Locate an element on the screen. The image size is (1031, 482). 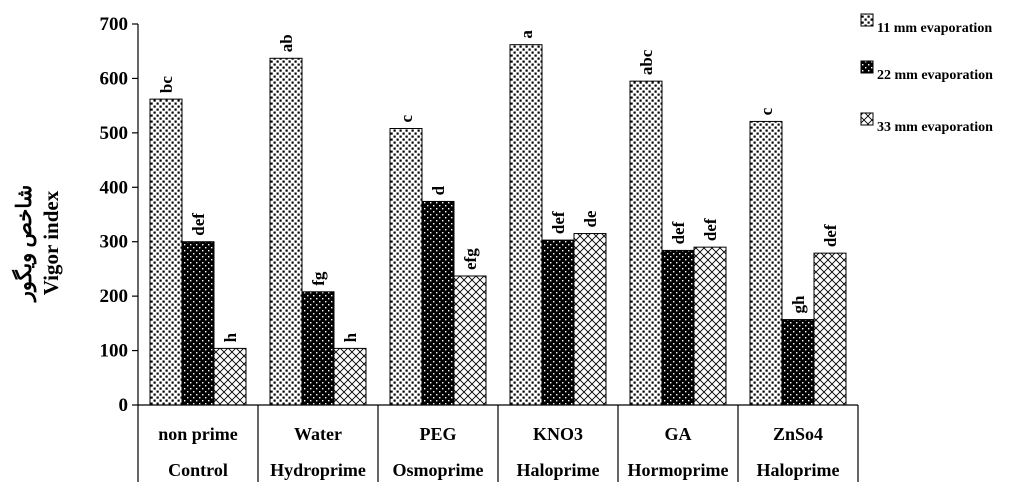
y-tick-label: 600 is located at coordinates (114, 78).